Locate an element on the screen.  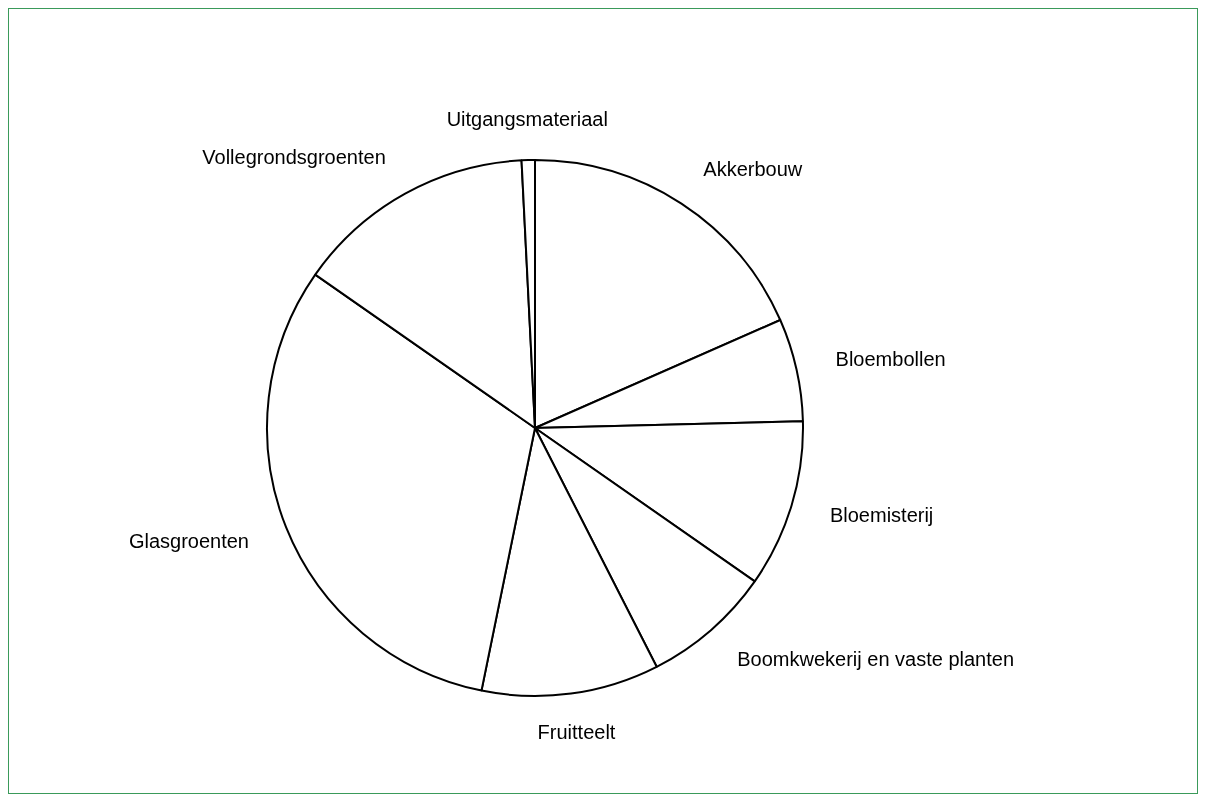
slice-label: Bloemisterij is located at coordinates (881, 515).